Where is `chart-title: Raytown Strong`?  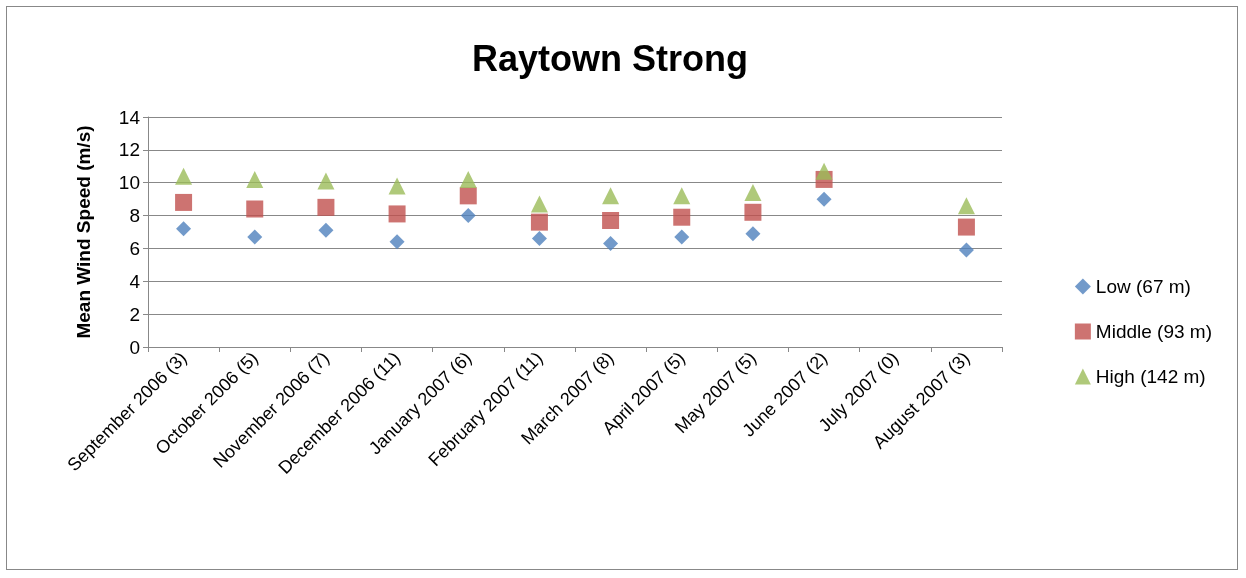 chart-title: Raytown Strong is located at coordinates (610, 58).